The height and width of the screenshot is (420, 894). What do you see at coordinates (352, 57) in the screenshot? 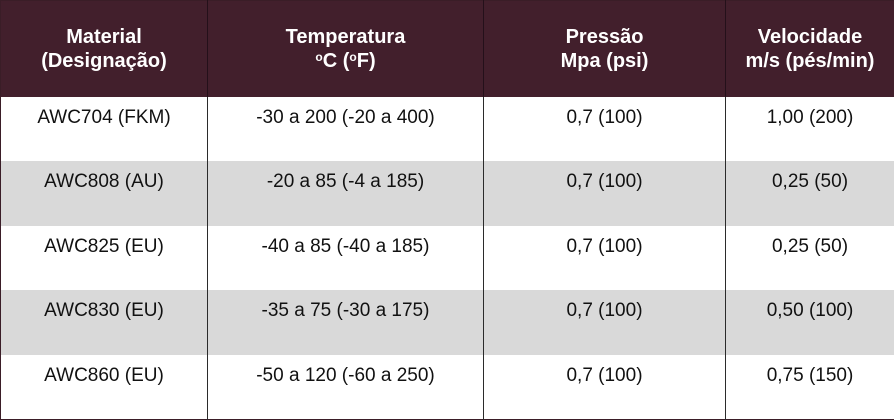
I see `degree-sign-fahrenheit: o` at bounding box center [352, 57].